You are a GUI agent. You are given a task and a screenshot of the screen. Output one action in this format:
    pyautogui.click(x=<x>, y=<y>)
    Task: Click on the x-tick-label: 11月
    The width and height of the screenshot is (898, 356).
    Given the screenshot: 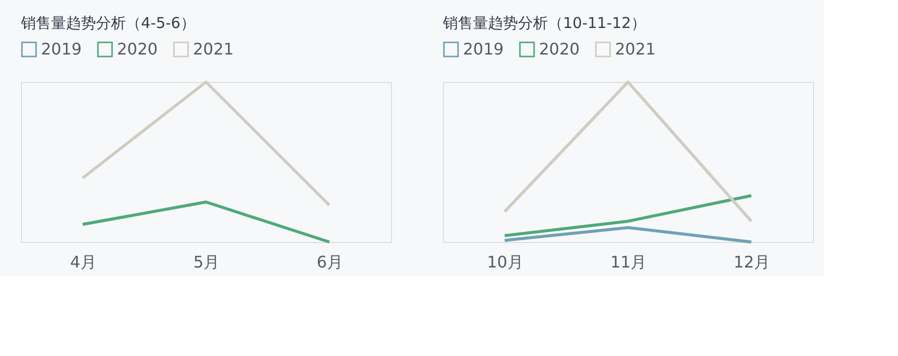 What is the action you would take?
    pyautogui.click(x=628, y=262)
    